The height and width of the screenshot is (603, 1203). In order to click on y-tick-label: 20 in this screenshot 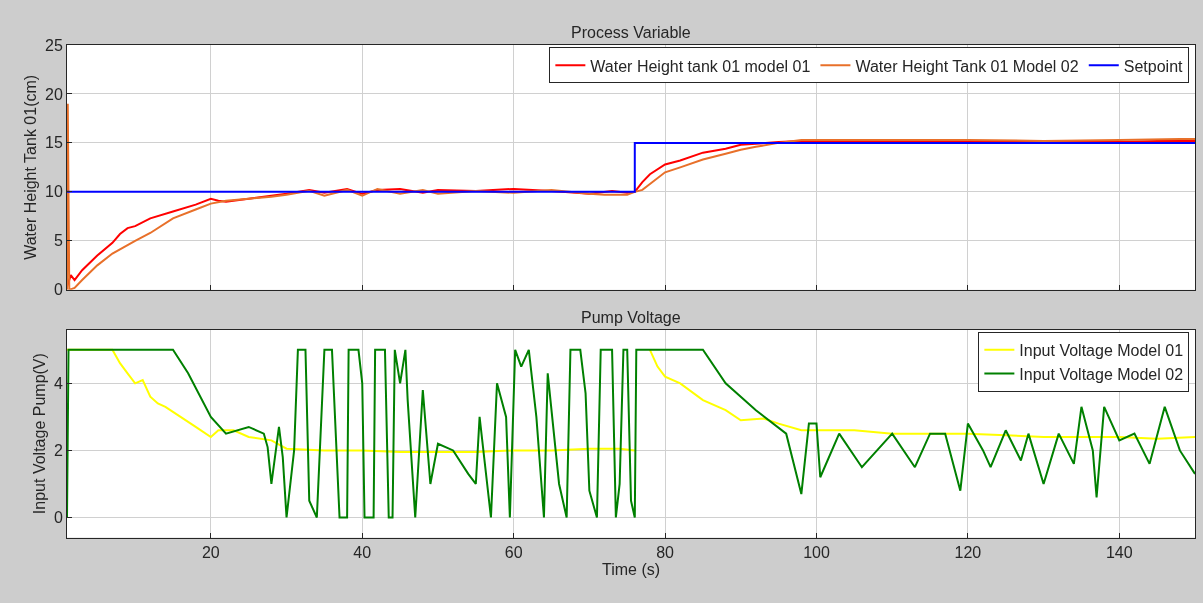, I will do `click(54, 94)`.